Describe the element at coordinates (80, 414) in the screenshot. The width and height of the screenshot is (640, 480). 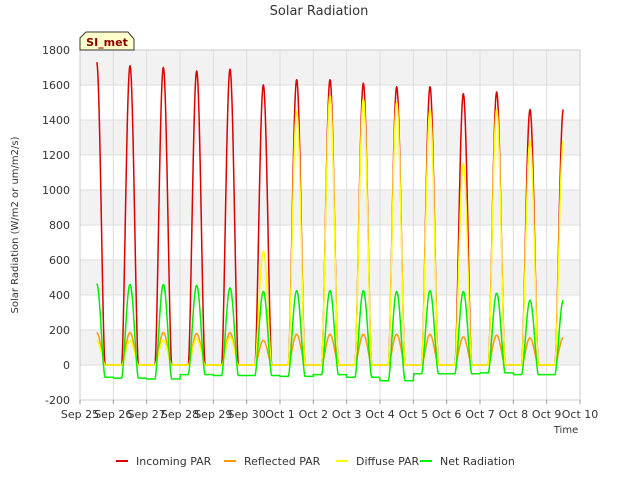
I see `x-tick-label: Sep 25` at that location.